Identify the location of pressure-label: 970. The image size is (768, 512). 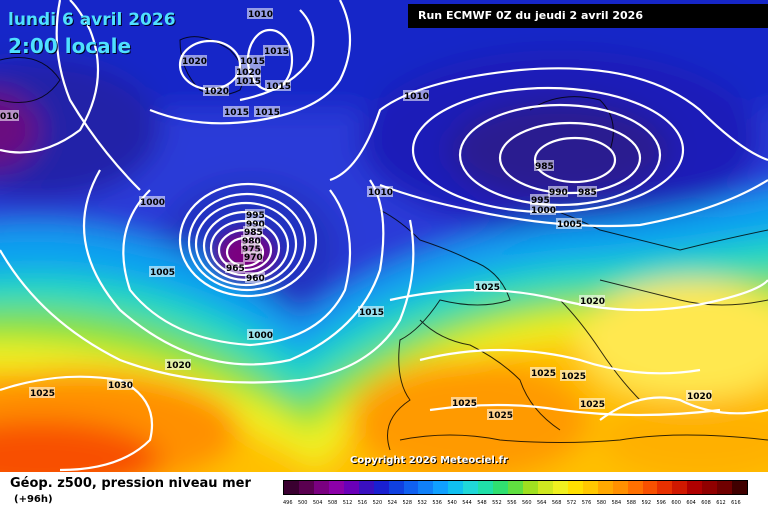
(253, 258).